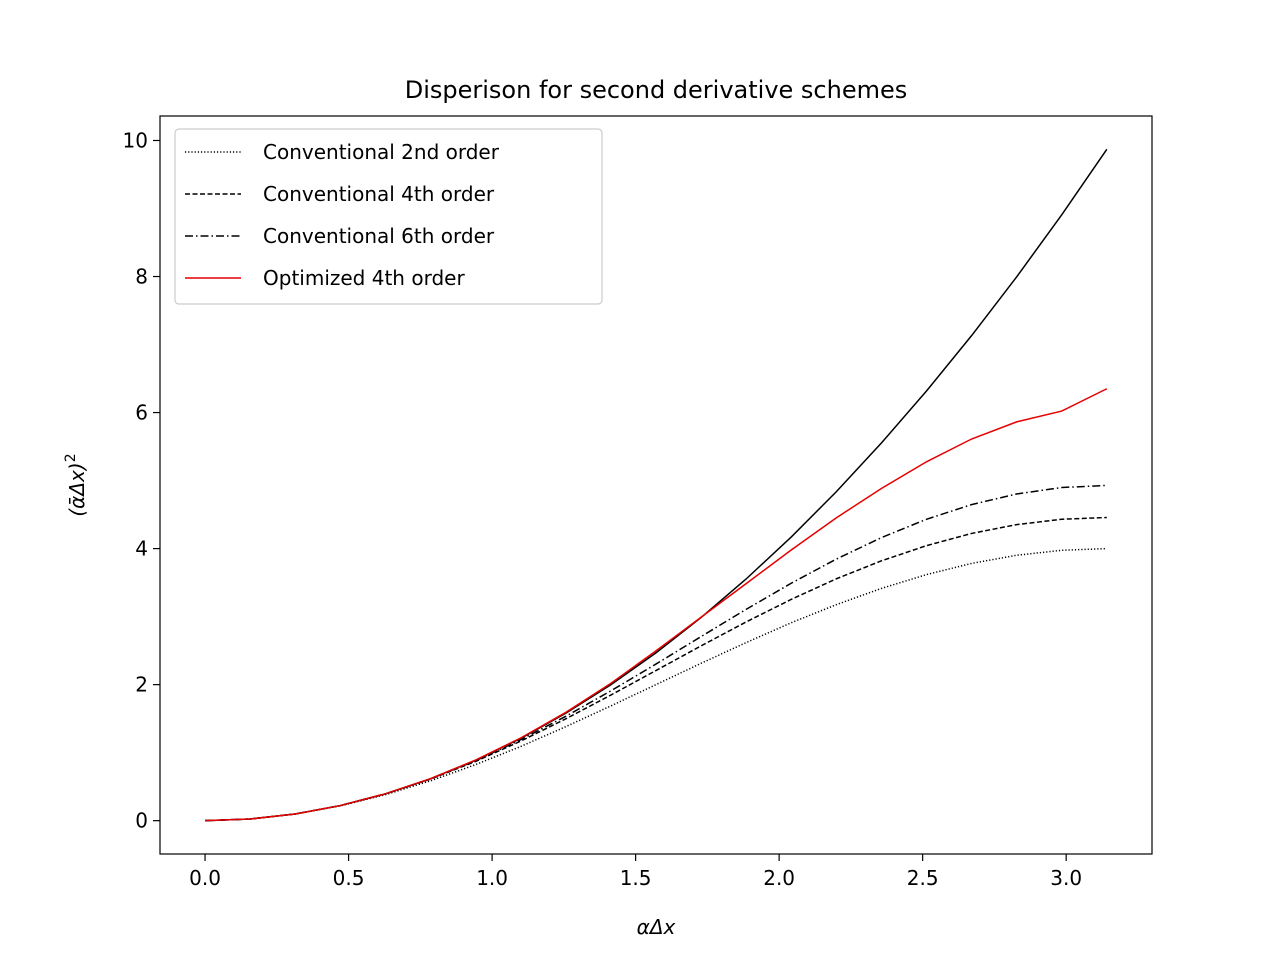 This screenshot has width=1280, height=960. I want to click on y-axis-label-exponent: 2, so click(71, 457).